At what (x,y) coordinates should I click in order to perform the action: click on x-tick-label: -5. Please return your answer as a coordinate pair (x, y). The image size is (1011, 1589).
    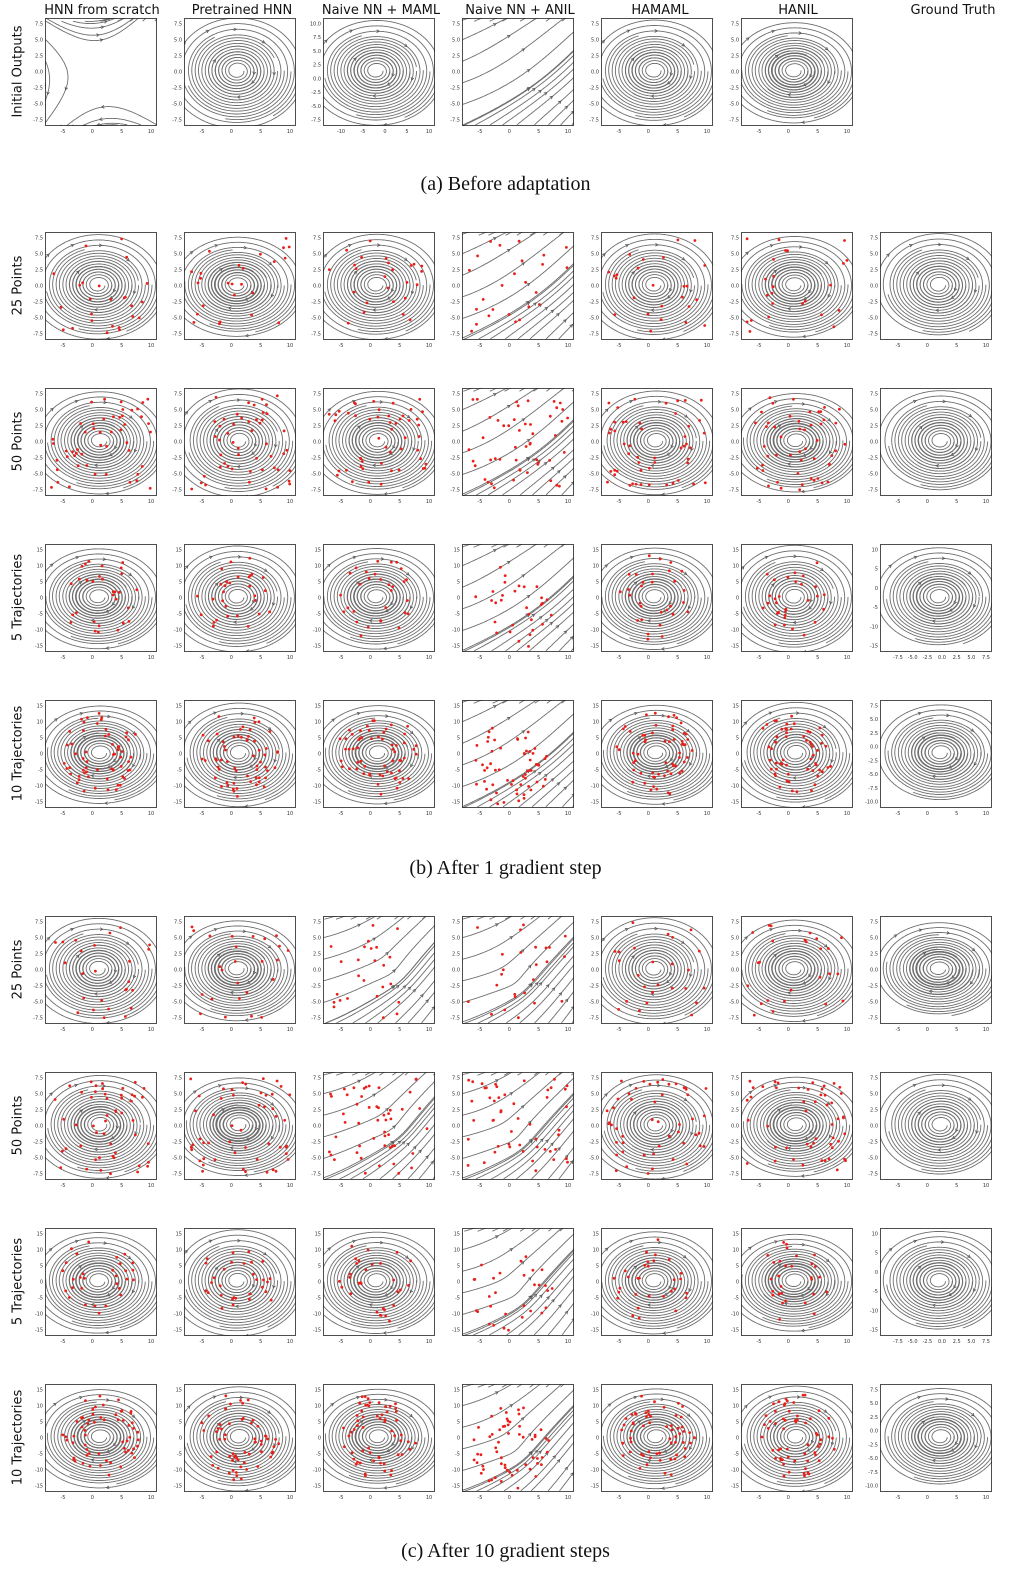
    Looking at the image, I should click on (898, 346).